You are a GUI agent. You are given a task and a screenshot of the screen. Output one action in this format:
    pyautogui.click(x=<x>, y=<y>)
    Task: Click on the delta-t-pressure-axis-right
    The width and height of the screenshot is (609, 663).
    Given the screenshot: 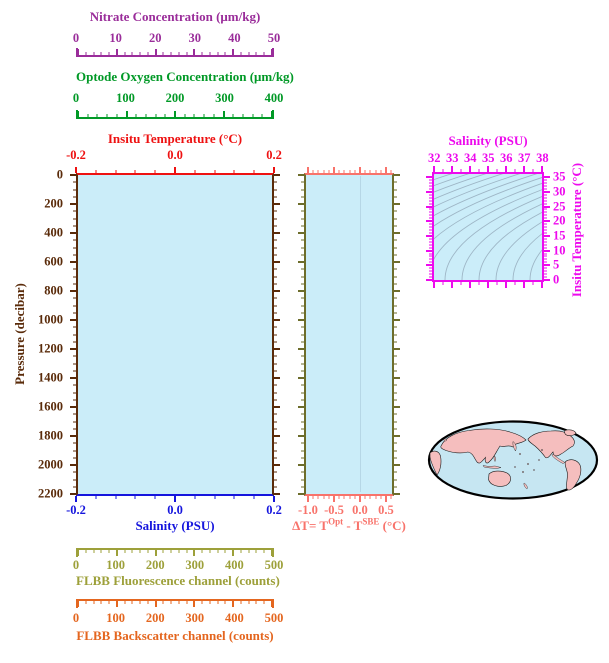 What is the action you would take?
    pyautogui.click(x=398, y=334)
    